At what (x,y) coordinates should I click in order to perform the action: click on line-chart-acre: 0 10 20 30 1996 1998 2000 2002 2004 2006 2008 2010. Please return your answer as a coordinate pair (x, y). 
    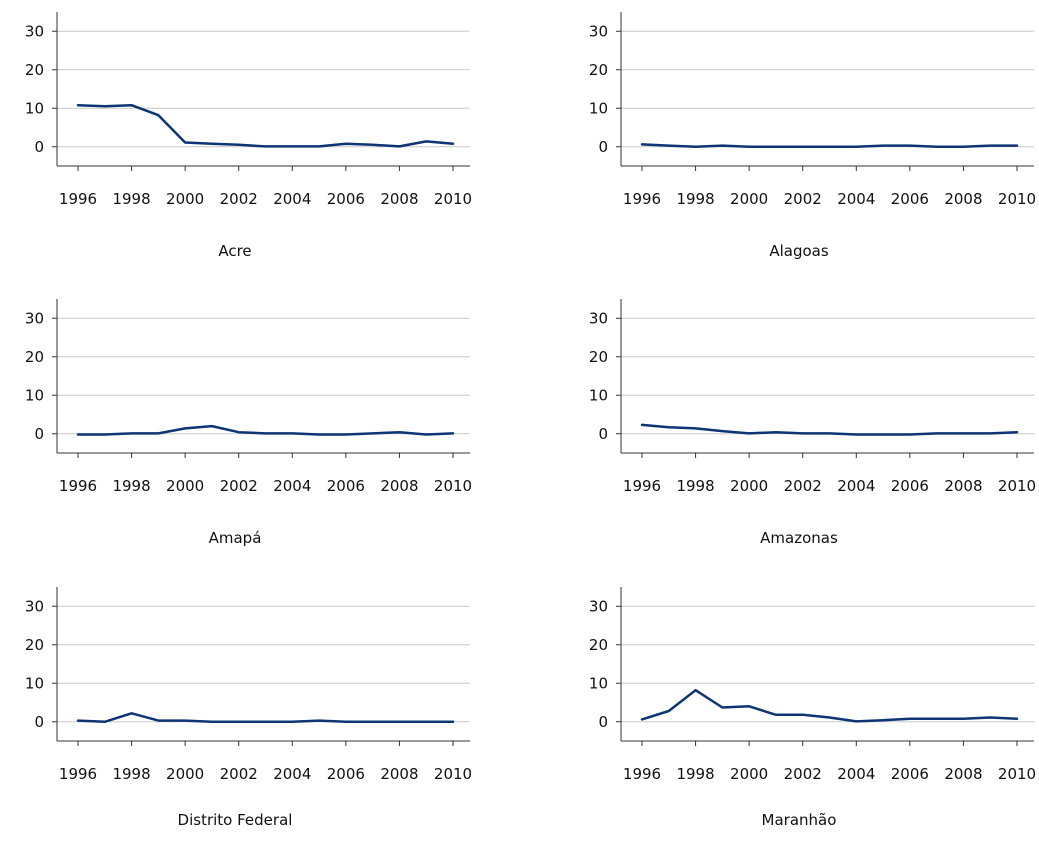
    Looking at the image, I should click on (248, 110).